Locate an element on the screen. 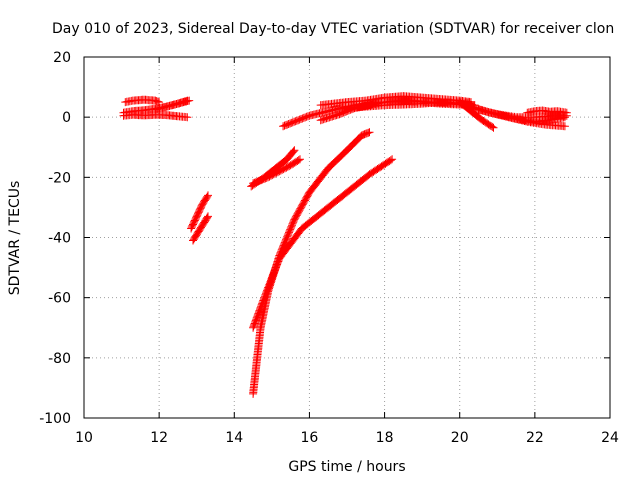 The image size is (640, 480). x-tick-label: 22 is located at coordinates (535, 438).